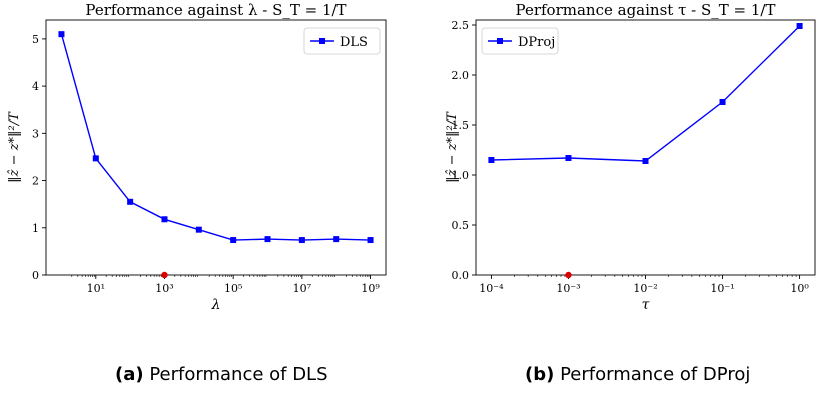 This screenshot has width=836, height=401. Describe the element at coordinates (35, 39) in the screenshot. I see `y-tick-label: 5` at that location.